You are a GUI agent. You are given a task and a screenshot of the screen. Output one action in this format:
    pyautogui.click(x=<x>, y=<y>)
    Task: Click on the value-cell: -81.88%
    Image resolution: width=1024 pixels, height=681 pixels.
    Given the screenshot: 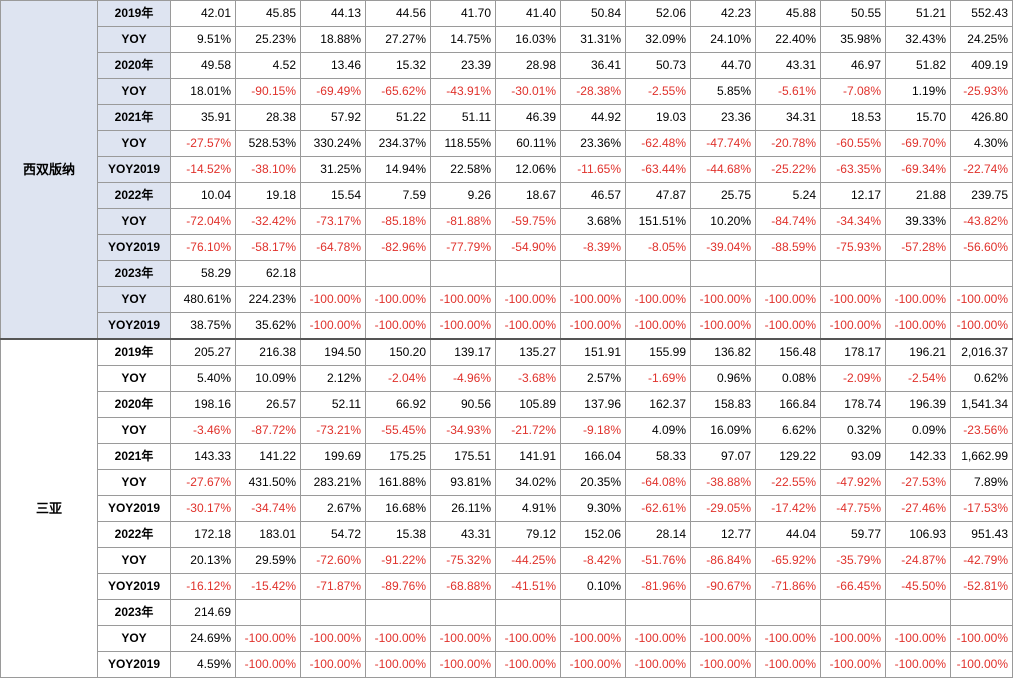 What is the action you would take?
    pyautogui.click(x=463, y=221)
    